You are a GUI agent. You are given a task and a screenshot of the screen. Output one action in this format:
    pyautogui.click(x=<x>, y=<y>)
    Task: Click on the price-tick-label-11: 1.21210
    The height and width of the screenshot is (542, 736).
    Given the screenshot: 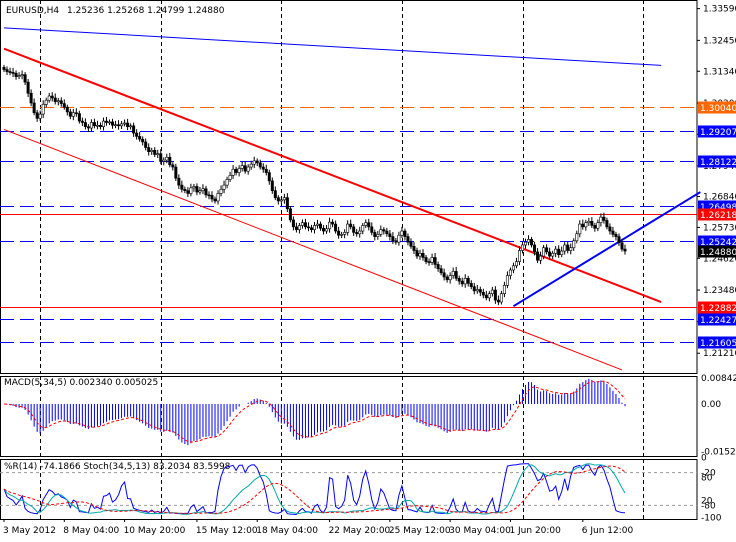 What is the action you would take?
    pyautogui.click(x=719, y=354)
    